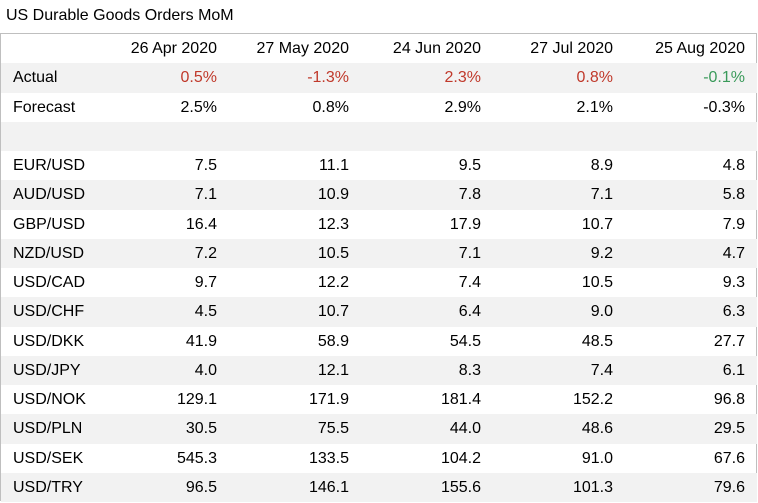  What do you see at coordinates (469, 370) in the screenshot?
I see `pair-value: 8.3` at bounding box center [469, 370].